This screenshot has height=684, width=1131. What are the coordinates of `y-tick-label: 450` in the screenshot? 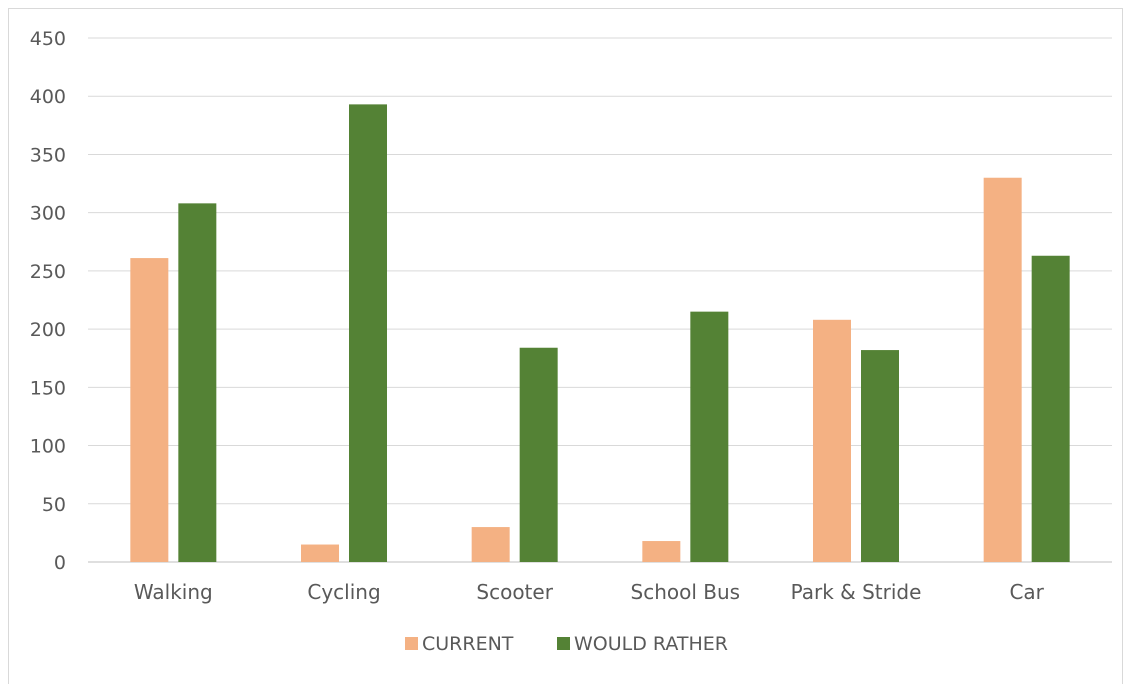 It's located at (48, 39).